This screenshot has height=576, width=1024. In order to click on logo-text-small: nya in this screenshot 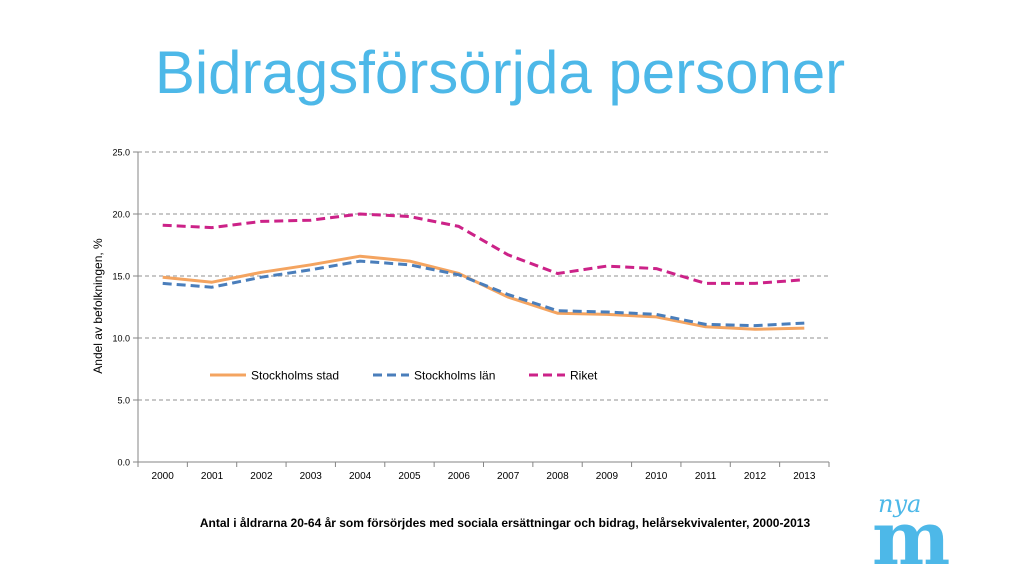, I will do `click(899, 504)`.